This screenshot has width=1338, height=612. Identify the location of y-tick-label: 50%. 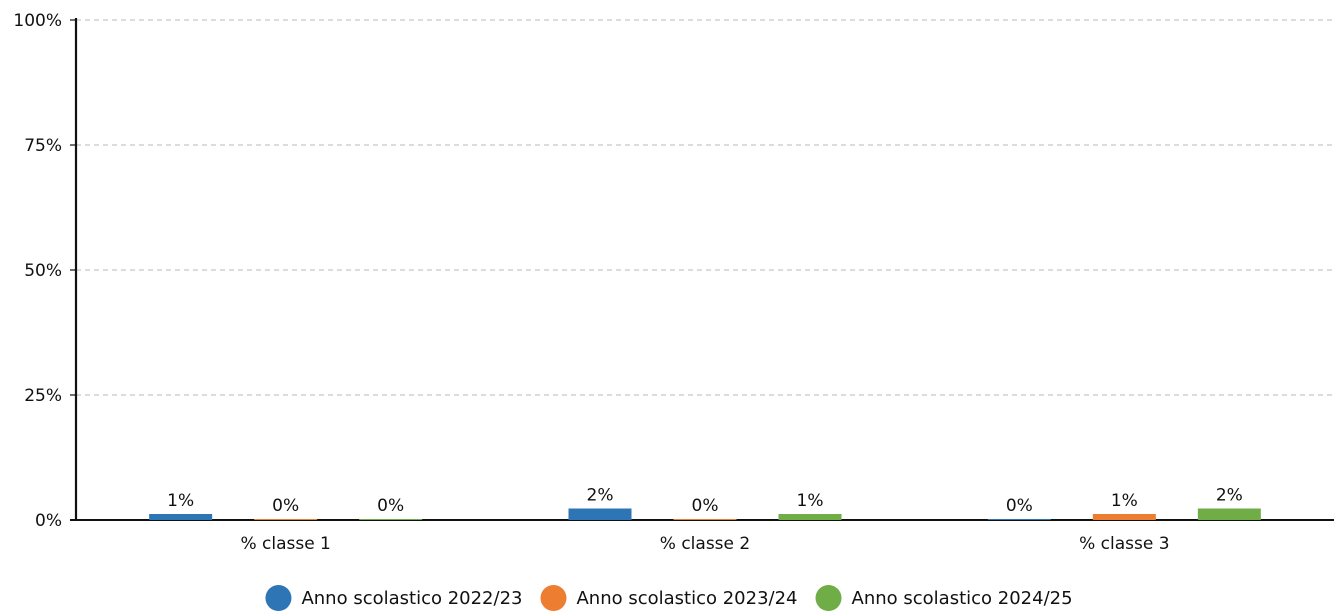
(43, 271).